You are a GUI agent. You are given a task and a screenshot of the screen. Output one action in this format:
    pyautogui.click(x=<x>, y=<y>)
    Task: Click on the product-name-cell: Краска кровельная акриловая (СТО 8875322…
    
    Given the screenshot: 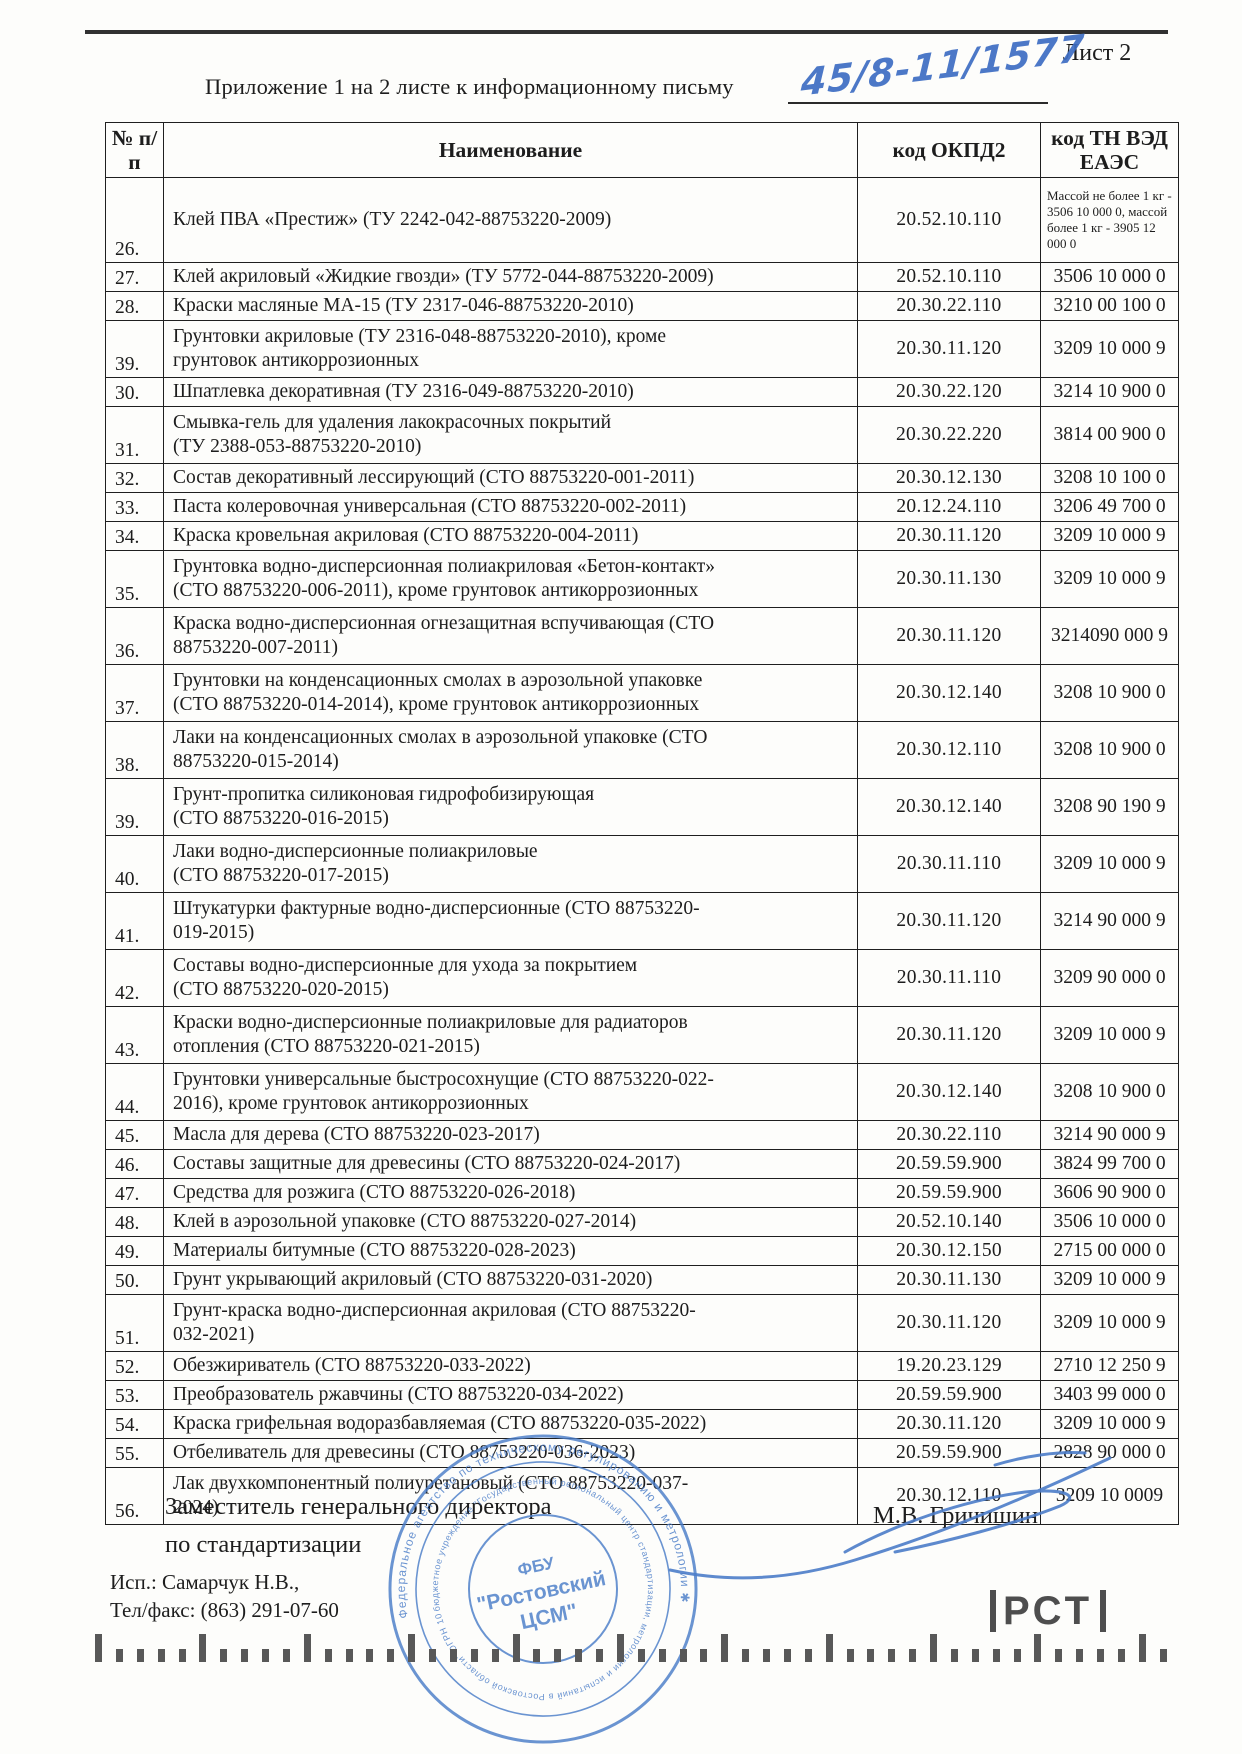 What is the action you would take?
    pyautogui.click(x=510, y=536)
    